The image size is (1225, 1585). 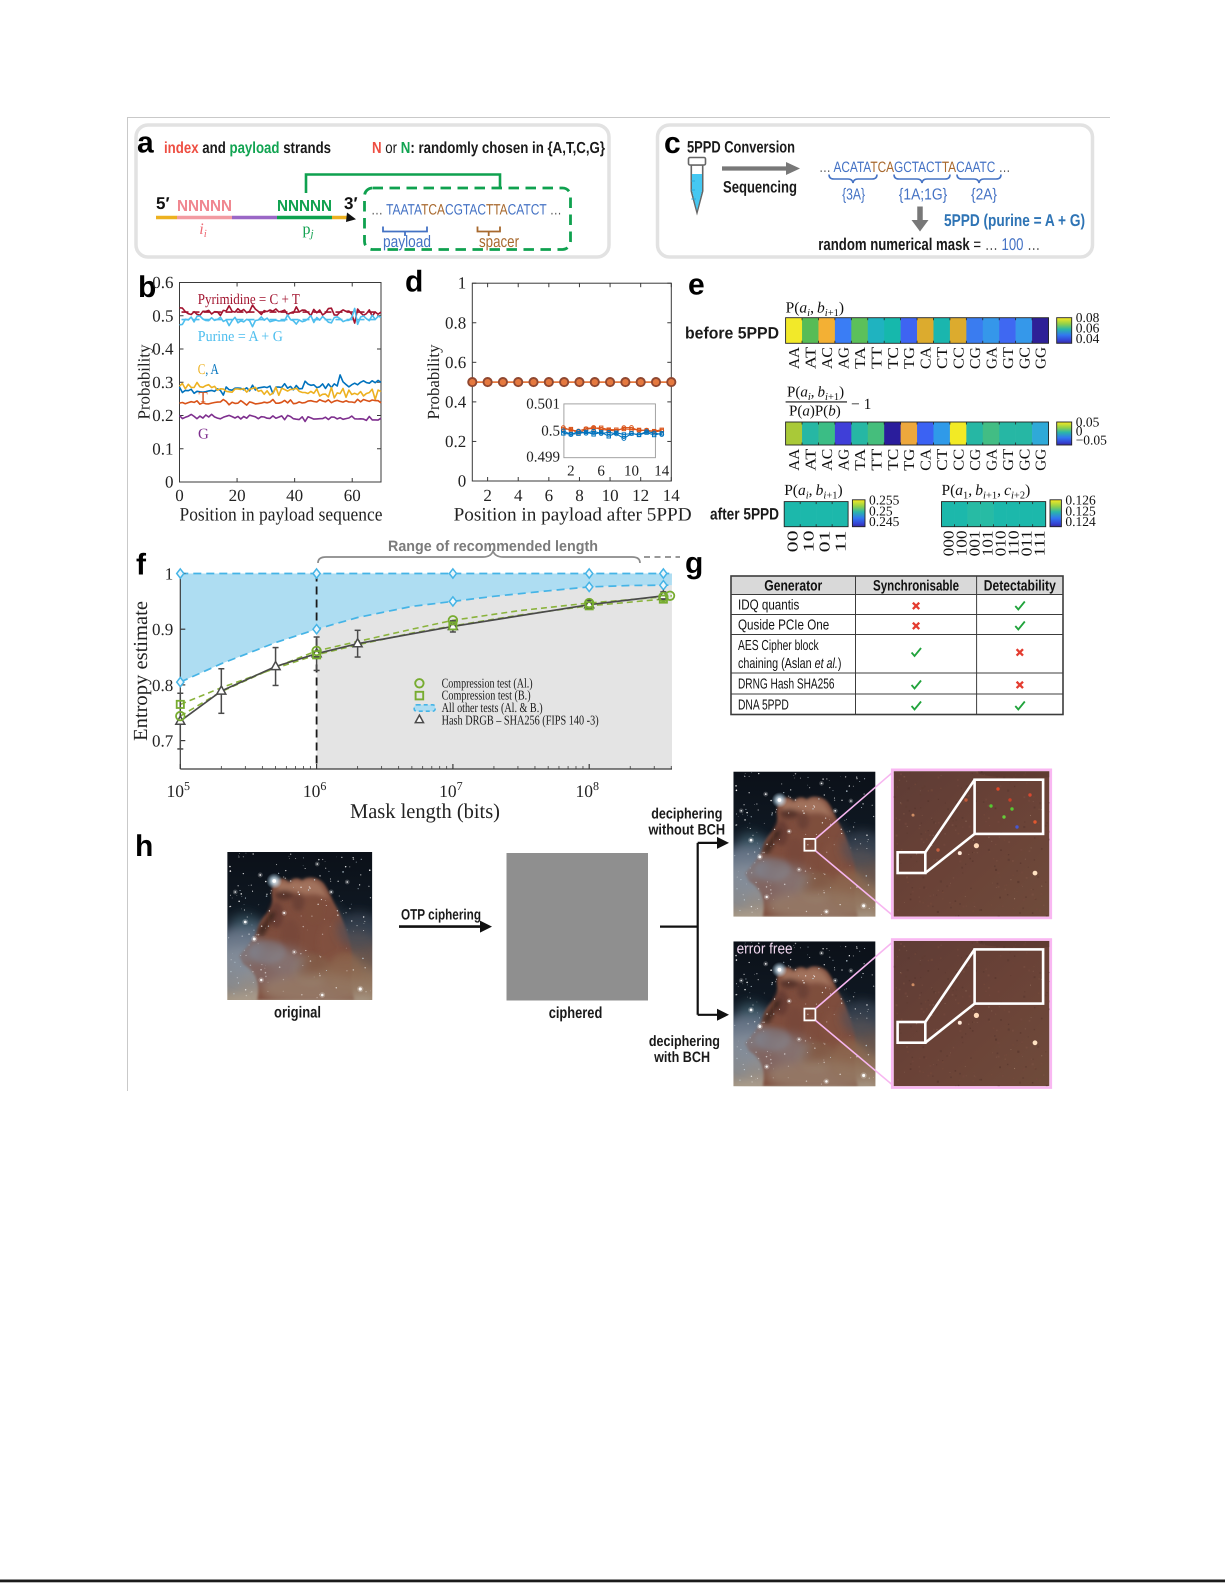 What do you see at coordinates (141, 565) in the screenshot?
I see `svg-text: f` at bounding box center [141, 565].